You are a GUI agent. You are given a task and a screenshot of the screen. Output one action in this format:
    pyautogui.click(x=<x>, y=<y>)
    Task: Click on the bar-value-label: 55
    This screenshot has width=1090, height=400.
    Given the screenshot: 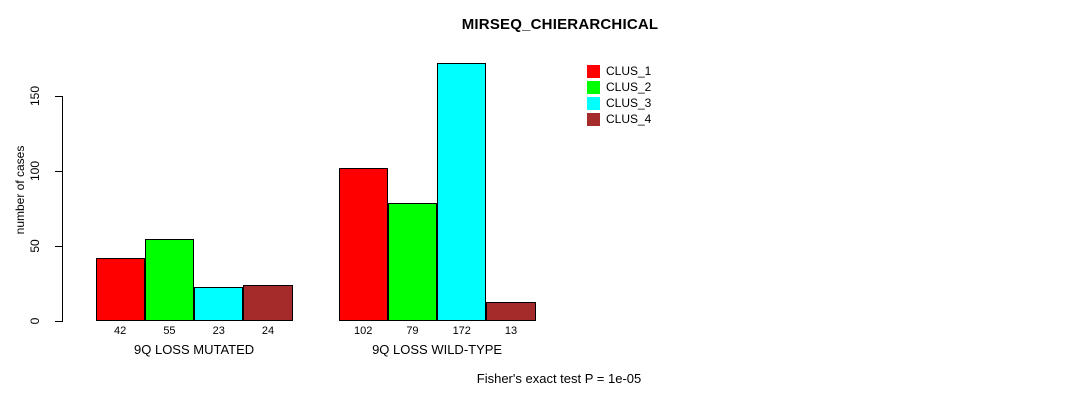 What is the action you would take?
    pyautogui.click(x=169, y=331)
    